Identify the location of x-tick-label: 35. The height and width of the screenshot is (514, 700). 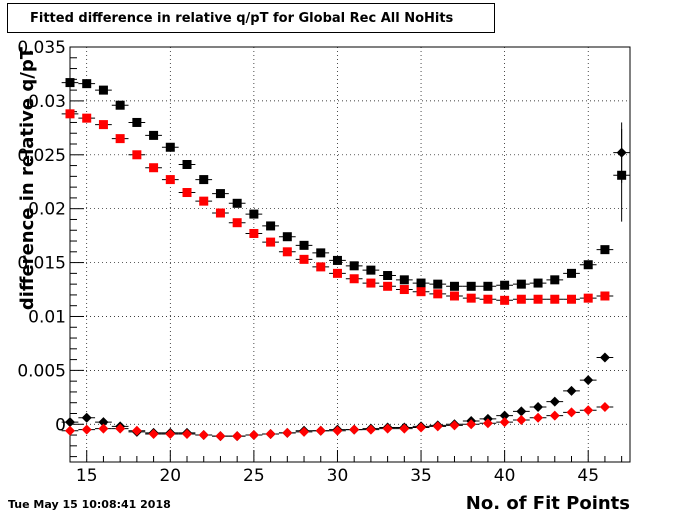
(421, 476).